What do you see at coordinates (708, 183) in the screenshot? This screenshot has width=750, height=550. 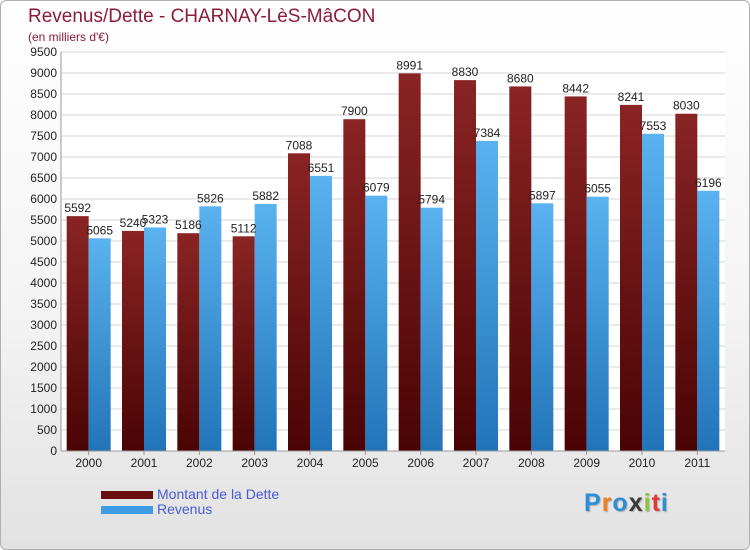 I see `data-label-revenus: 6196` at bounding box center [708, 183].